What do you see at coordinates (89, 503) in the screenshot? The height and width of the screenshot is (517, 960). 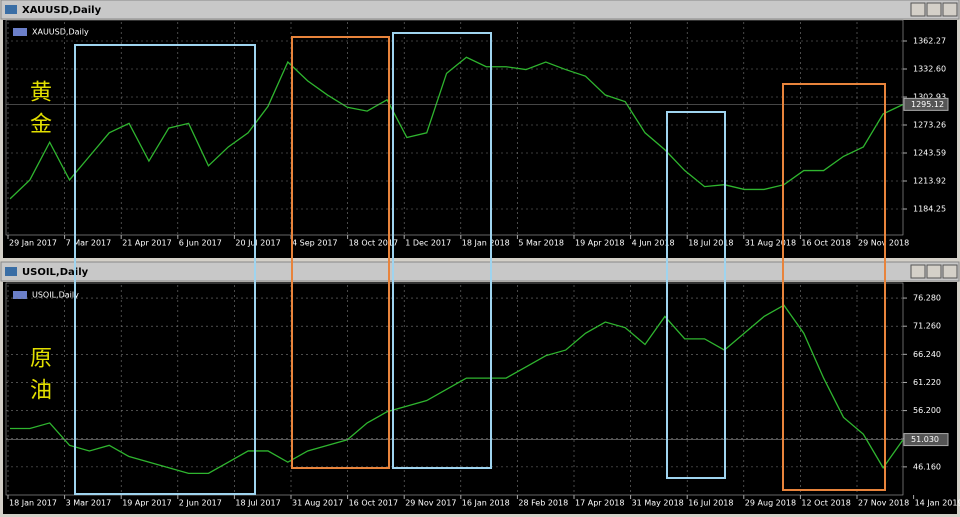 I see `x-tick-label: 3 Mar 2017` at bounding box center [89, 503].